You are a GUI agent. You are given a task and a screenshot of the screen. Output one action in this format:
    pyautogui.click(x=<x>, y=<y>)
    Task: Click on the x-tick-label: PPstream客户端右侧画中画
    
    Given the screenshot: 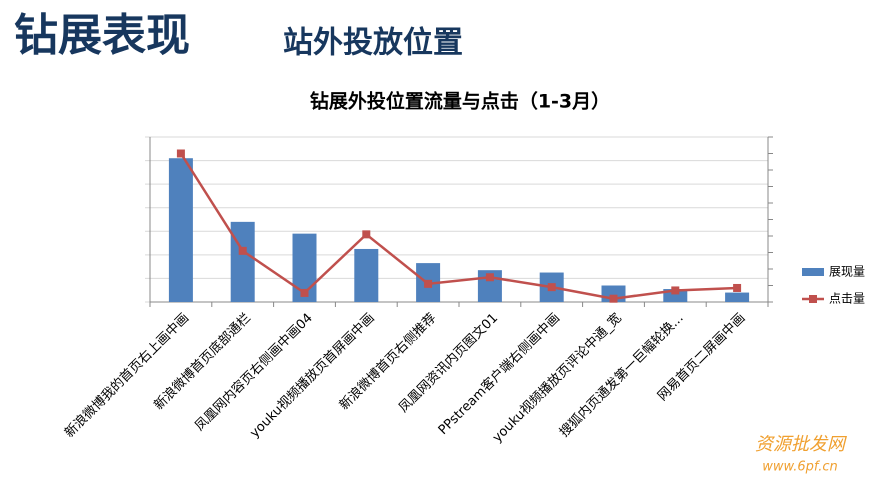 What is the action you would take?
    pyautogui.click(x=499, y=374)
    